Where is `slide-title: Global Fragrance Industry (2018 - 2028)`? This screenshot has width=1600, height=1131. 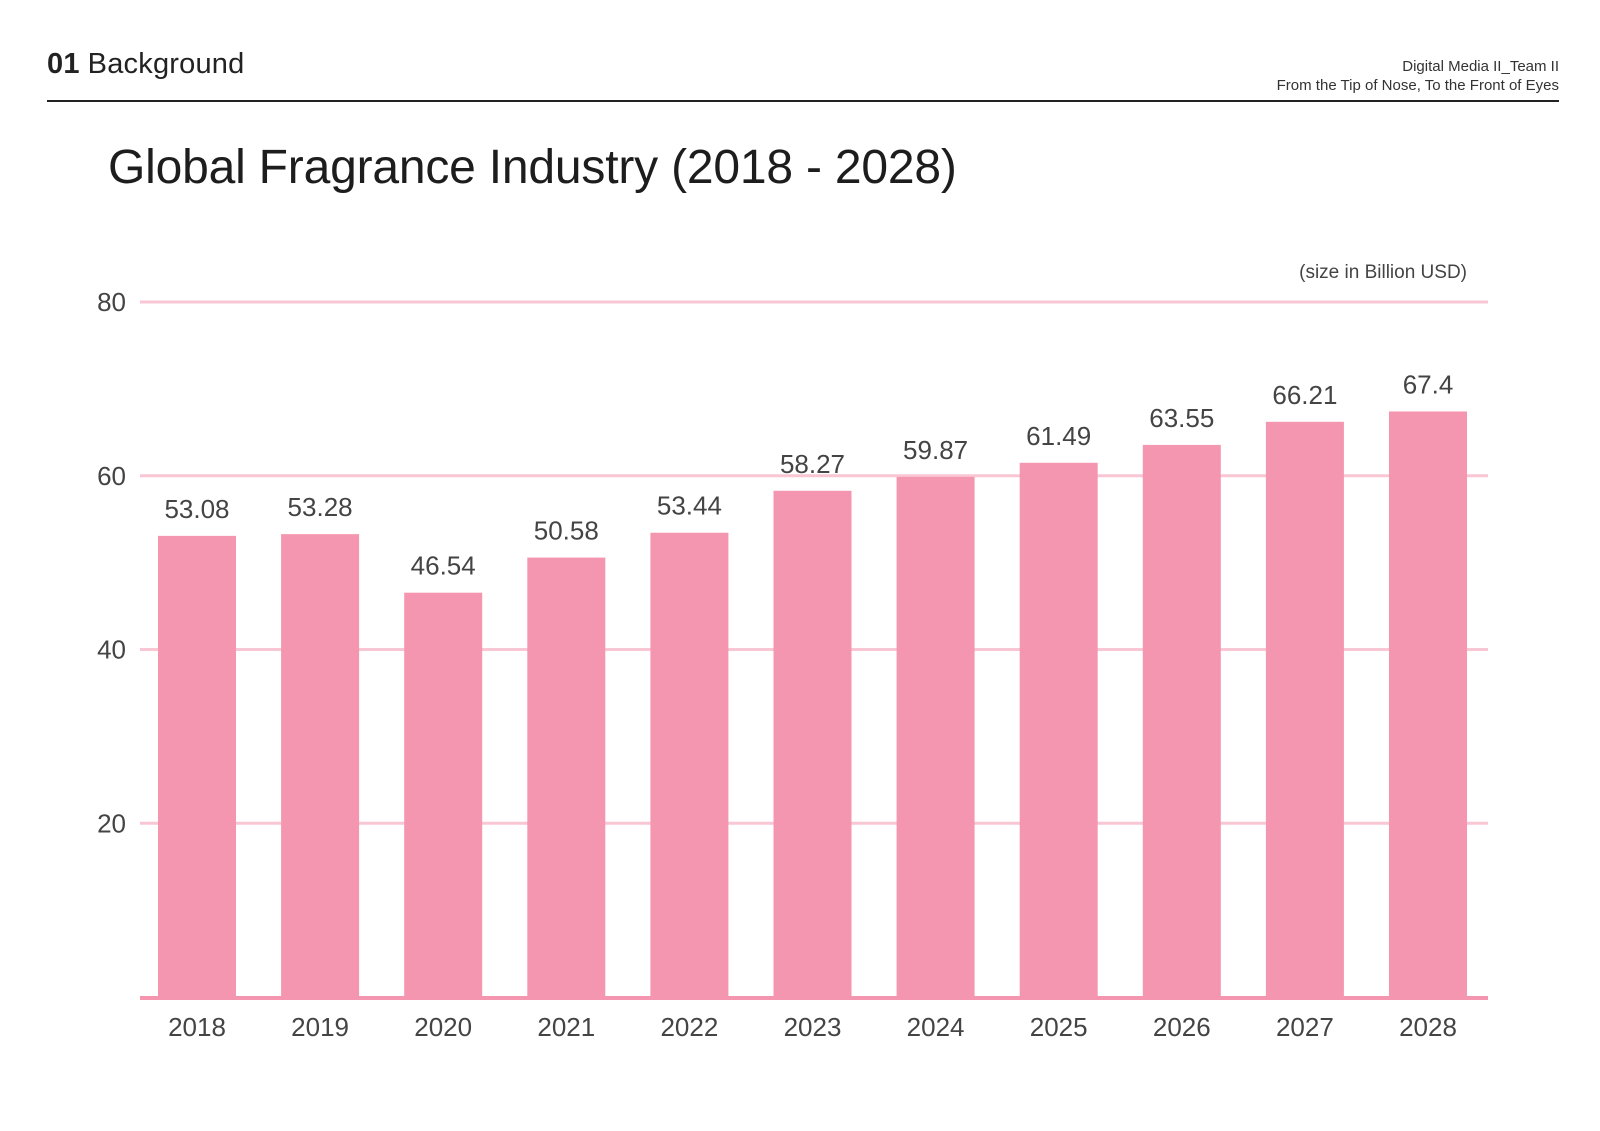 slide-title: Global Fragrance Industry (2018 - 2028) is located at coordinates (532, 167).